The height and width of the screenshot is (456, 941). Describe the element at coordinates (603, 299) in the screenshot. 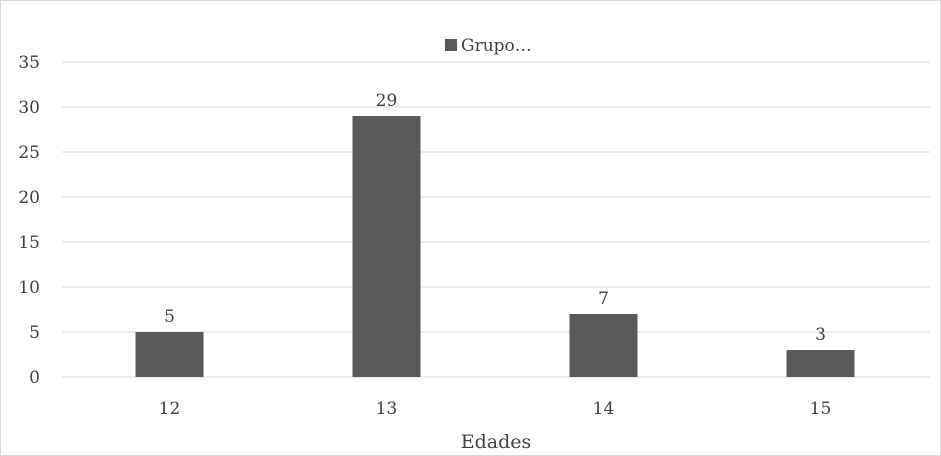

I see `data-label: 7` at that location.